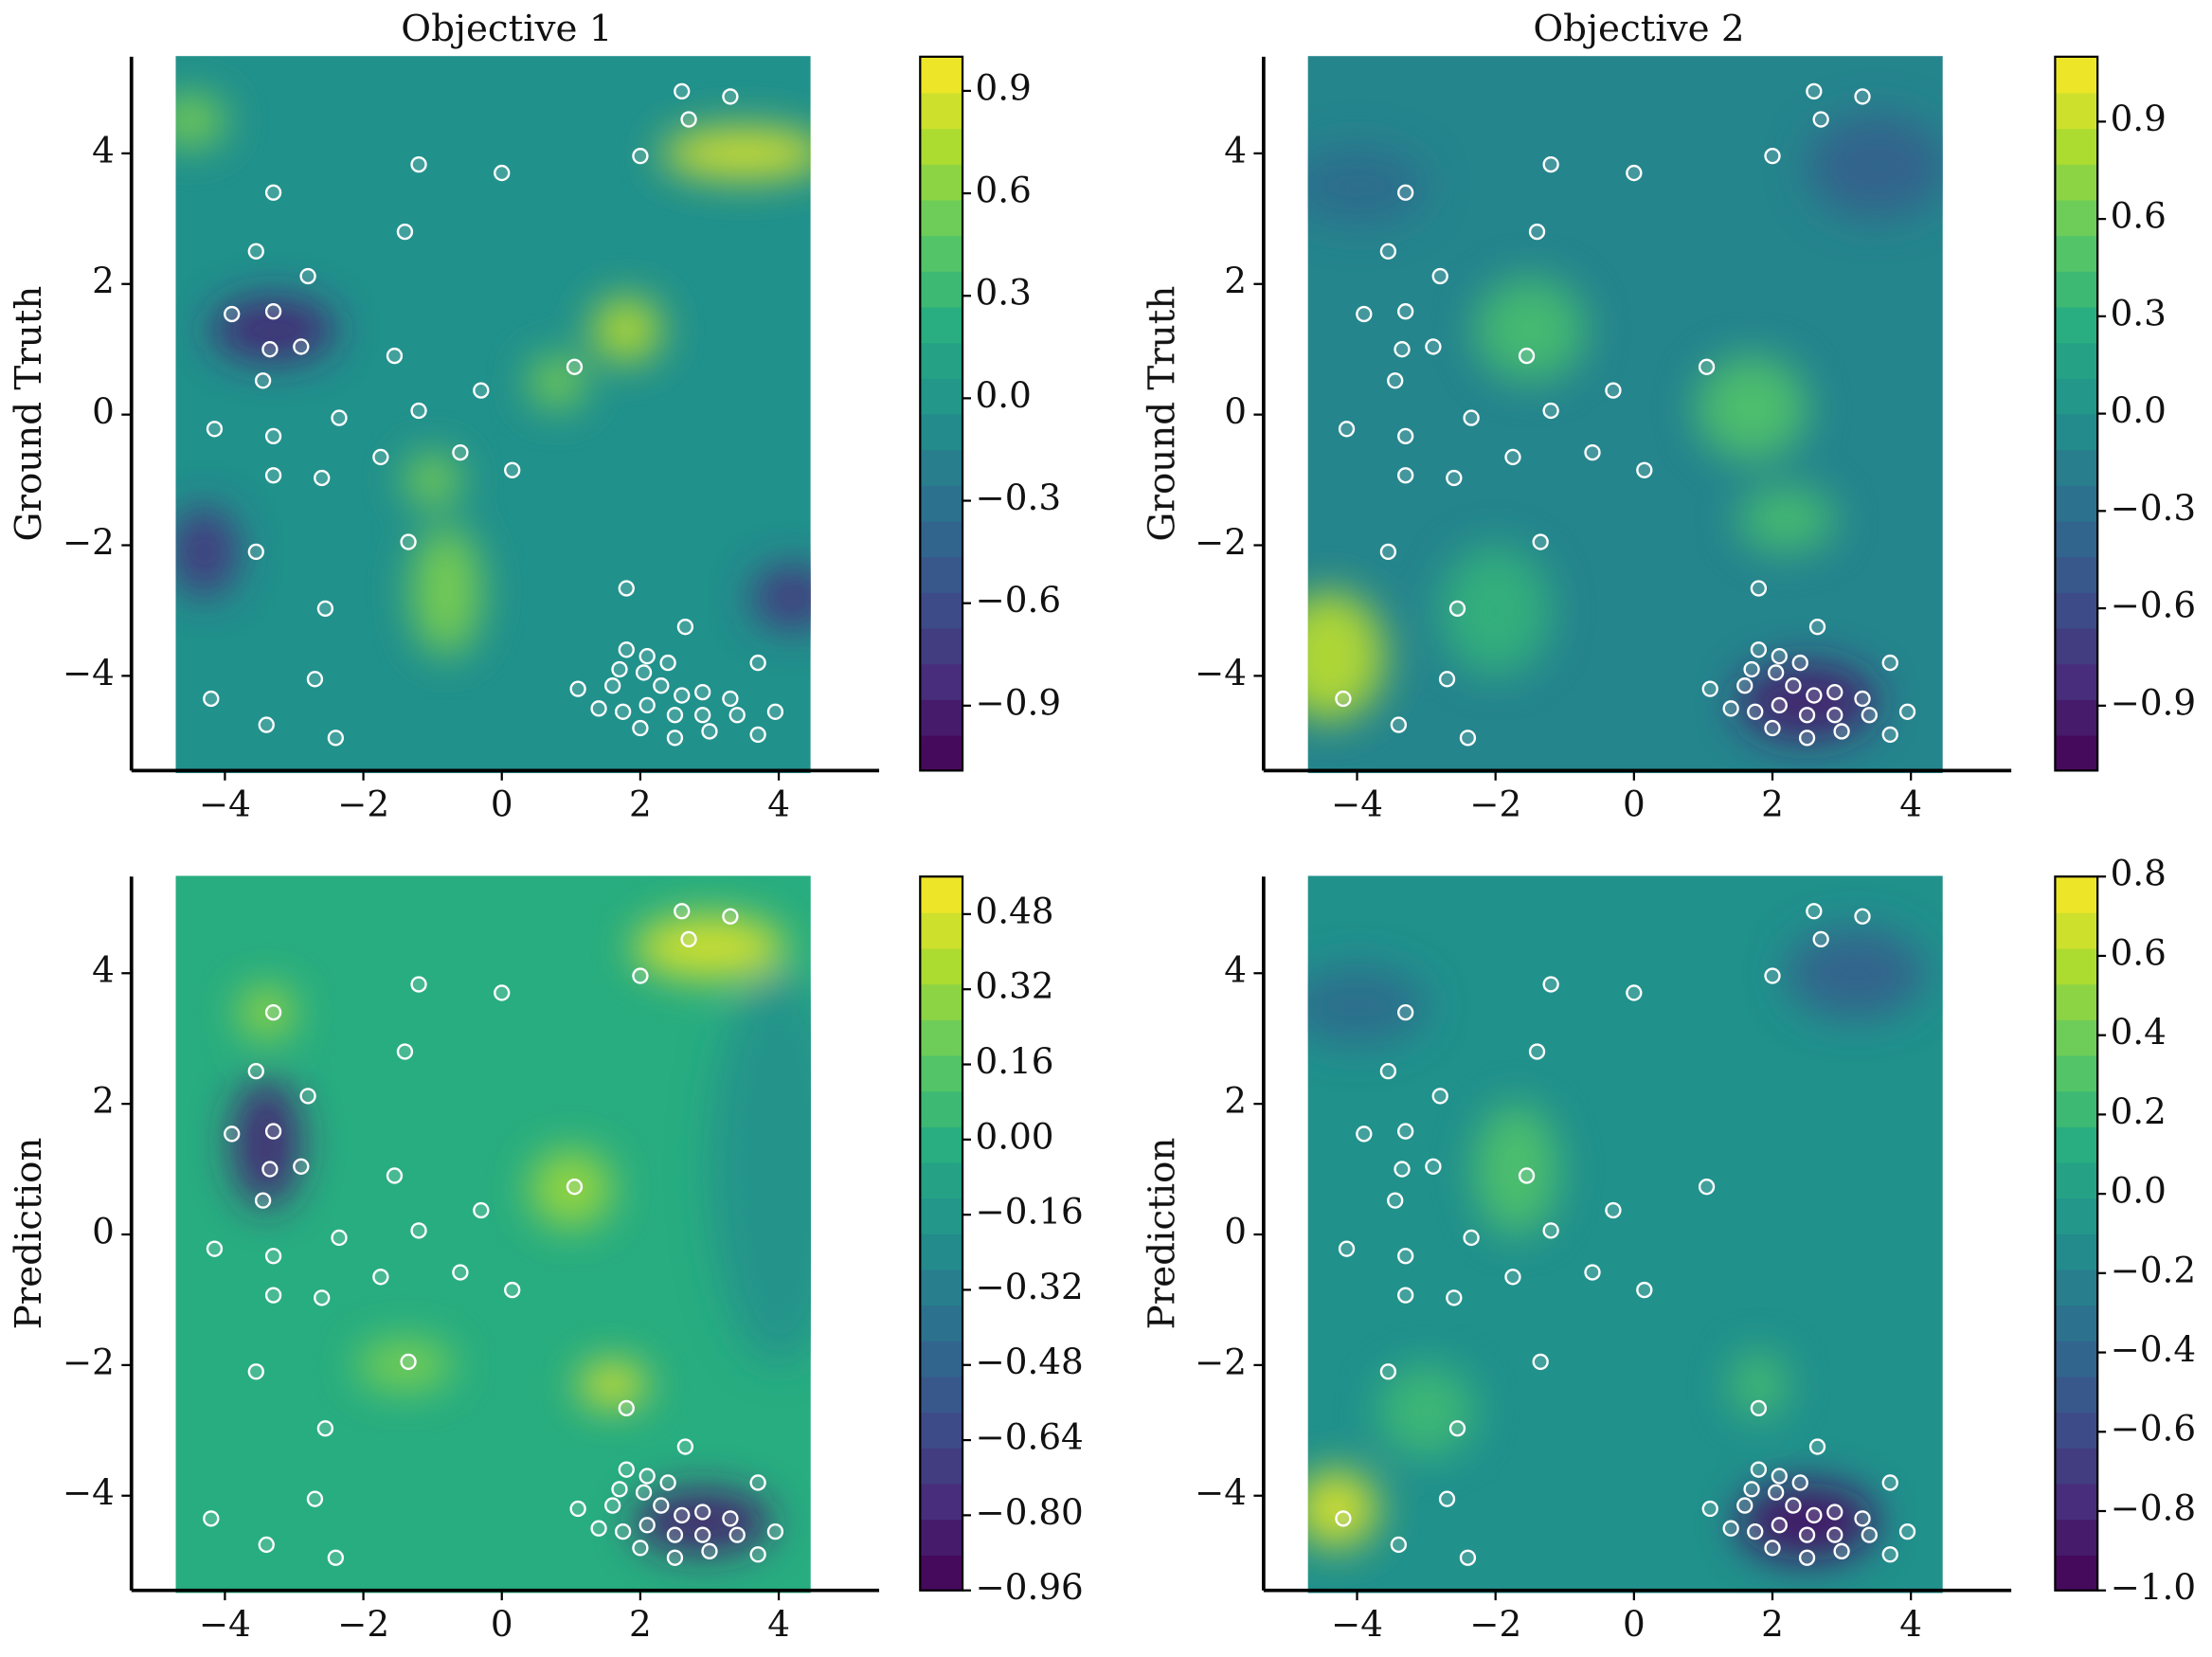 This screenshot has height=1657, width=2212. Describe the element at coordinates (1639, 29) in the screenshot. I see `panel-title: Objective 2` at that location.